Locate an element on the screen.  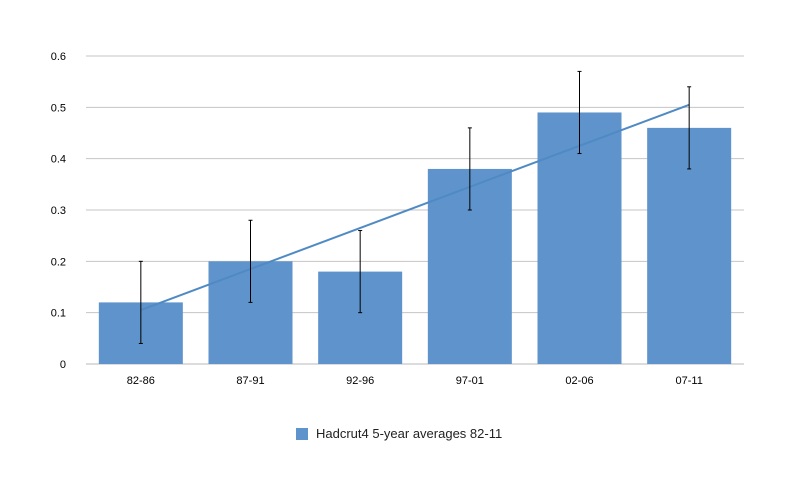
legend-label: Hadcrut4 5-year averages 82-11 is located at coordinates (409, 433).